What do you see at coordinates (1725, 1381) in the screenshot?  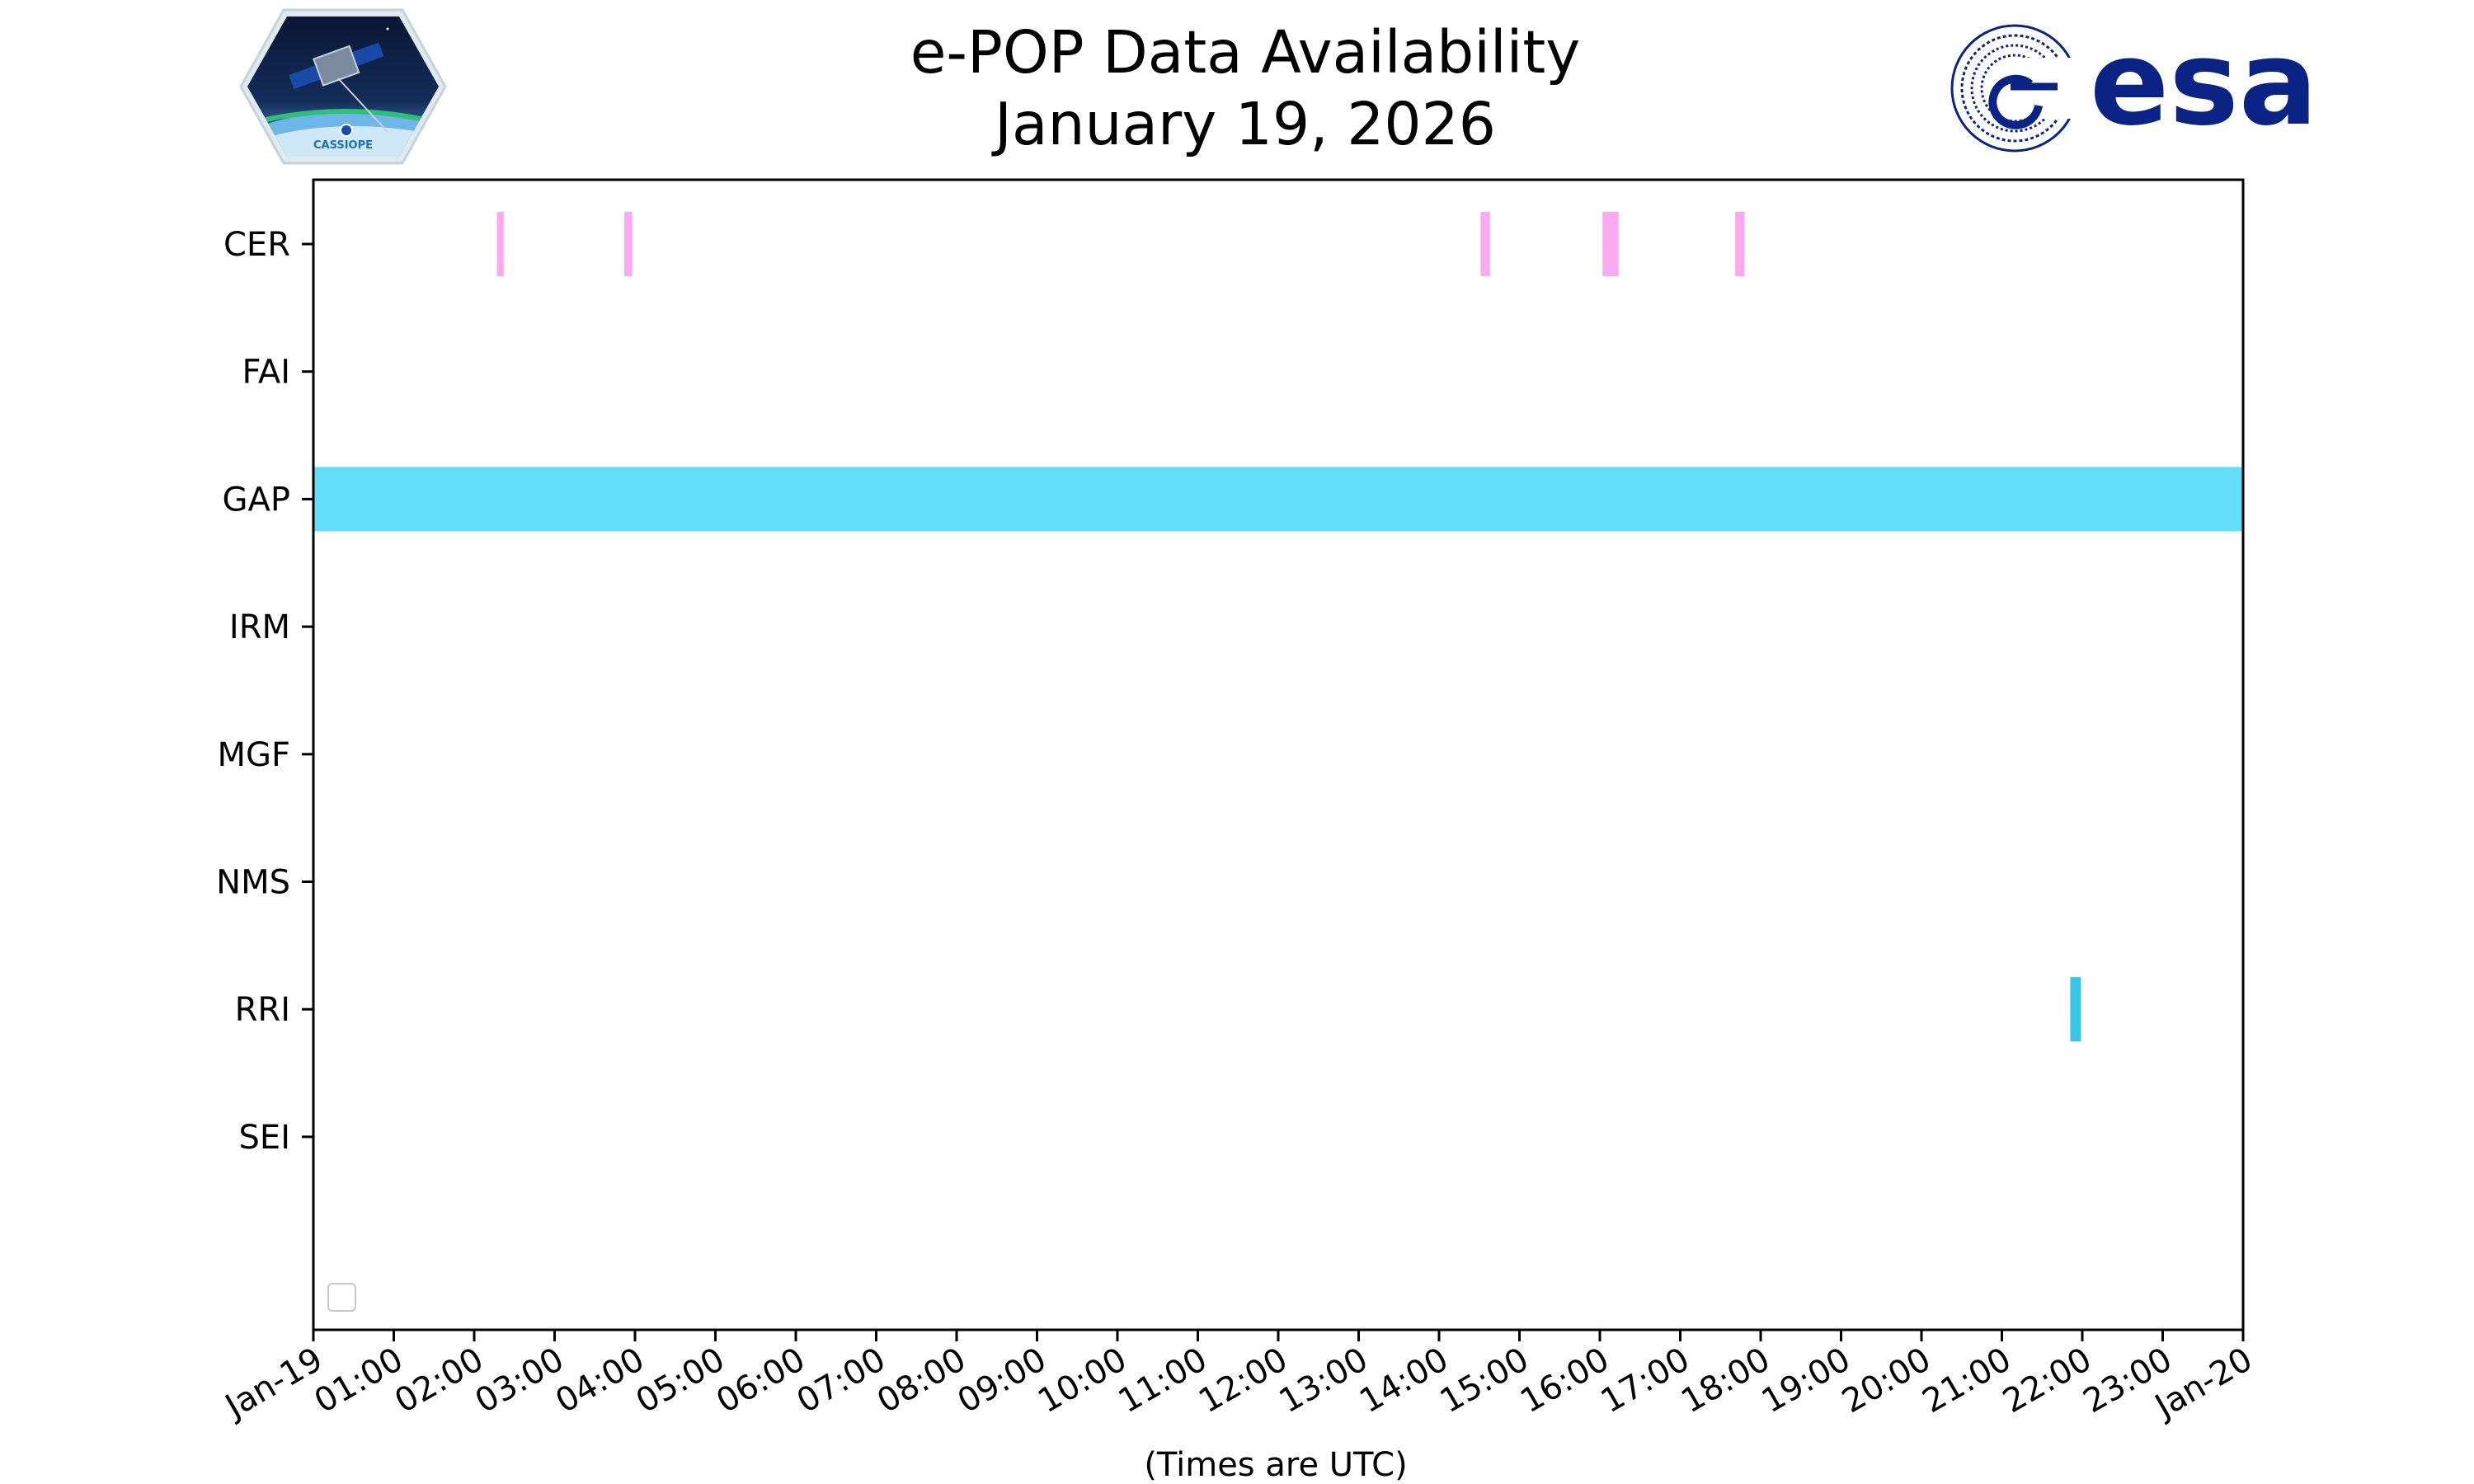 I see `x-tick-label: 18:00` at bounding box center [1725, 1381].